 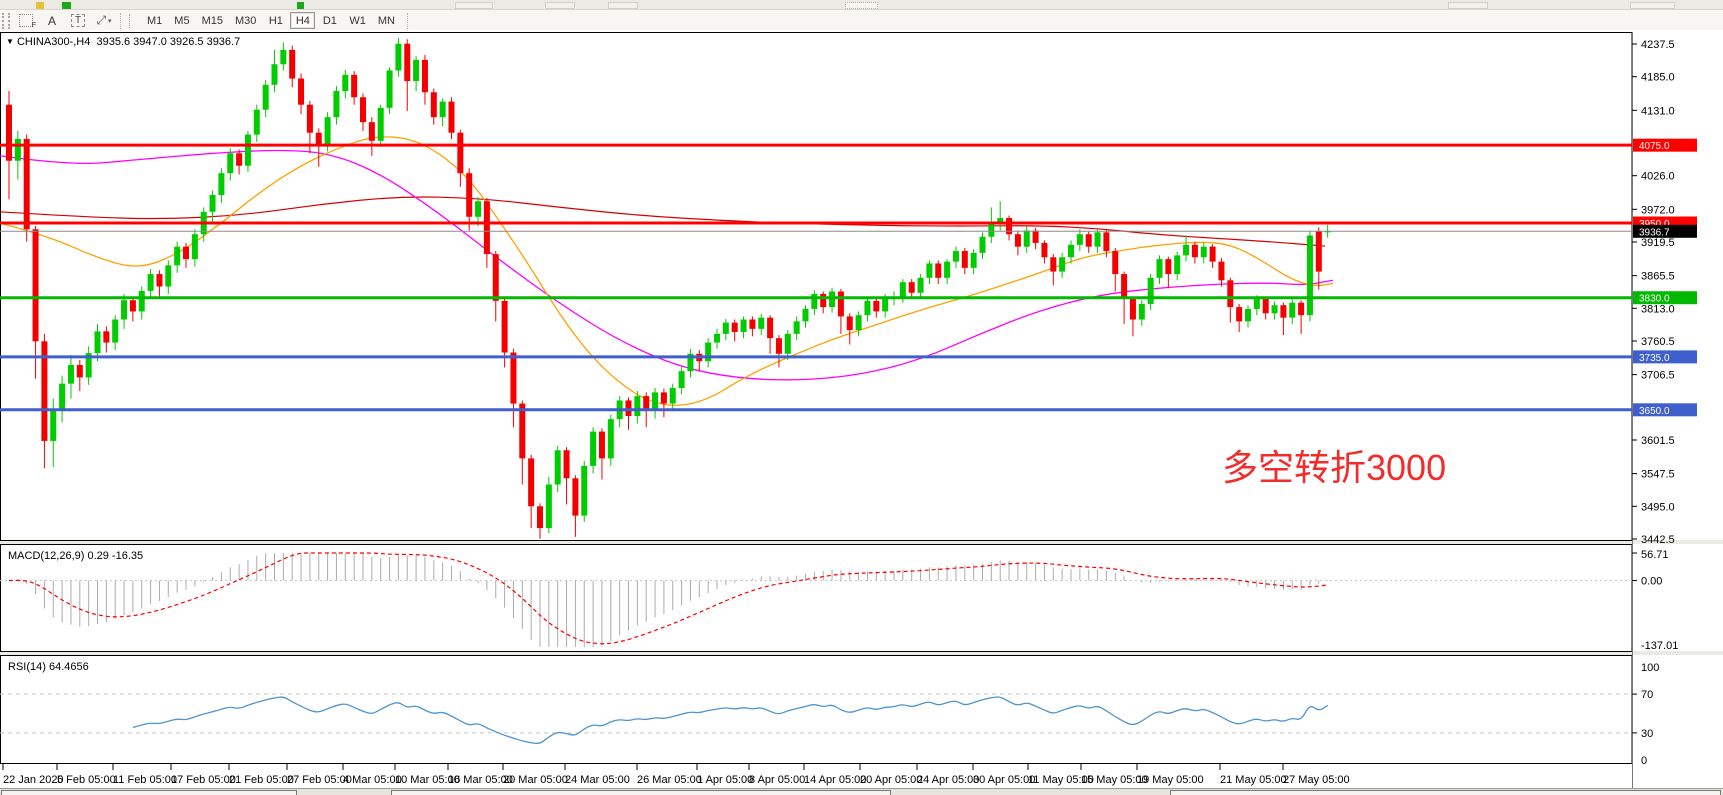 I want to click on timeframe-button-w1: W1, so click(x=357, y=20).